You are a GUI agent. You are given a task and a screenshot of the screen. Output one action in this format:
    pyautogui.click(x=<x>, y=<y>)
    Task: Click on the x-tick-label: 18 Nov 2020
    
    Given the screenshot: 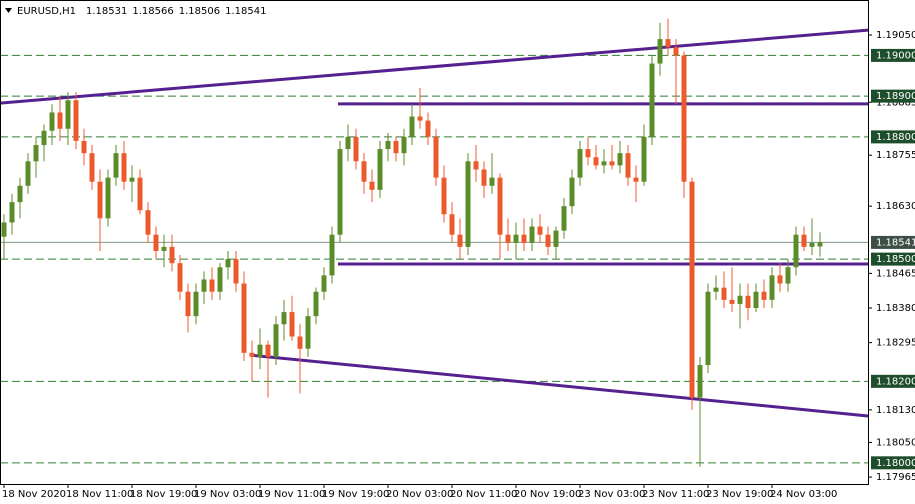 What is the action you would take?
    pyautogui.click(x=34, y=494)
    